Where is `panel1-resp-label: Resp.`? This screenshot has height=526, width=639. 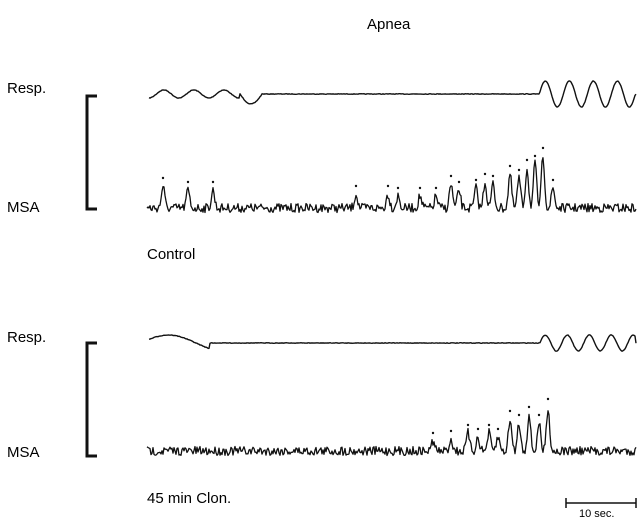 panel1-resp-label: Resp. is located at coordinates (27, 88).